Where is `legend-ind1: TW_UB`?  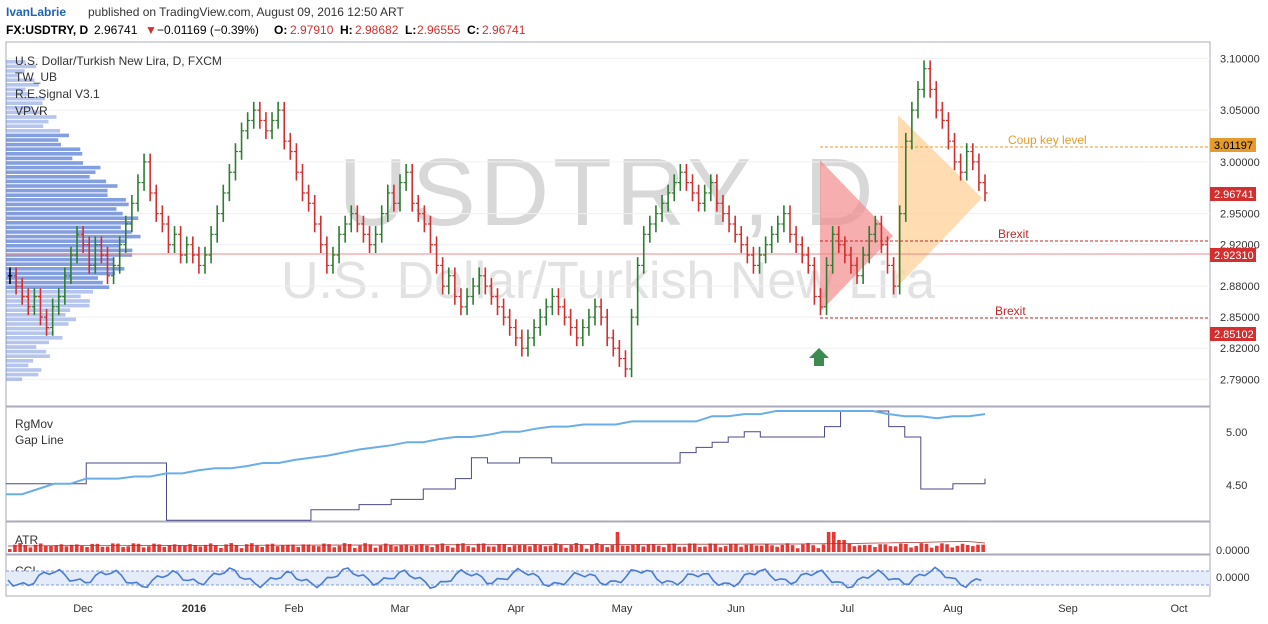 legend-ind1: TW_UB is located at coordinates (36, 77).